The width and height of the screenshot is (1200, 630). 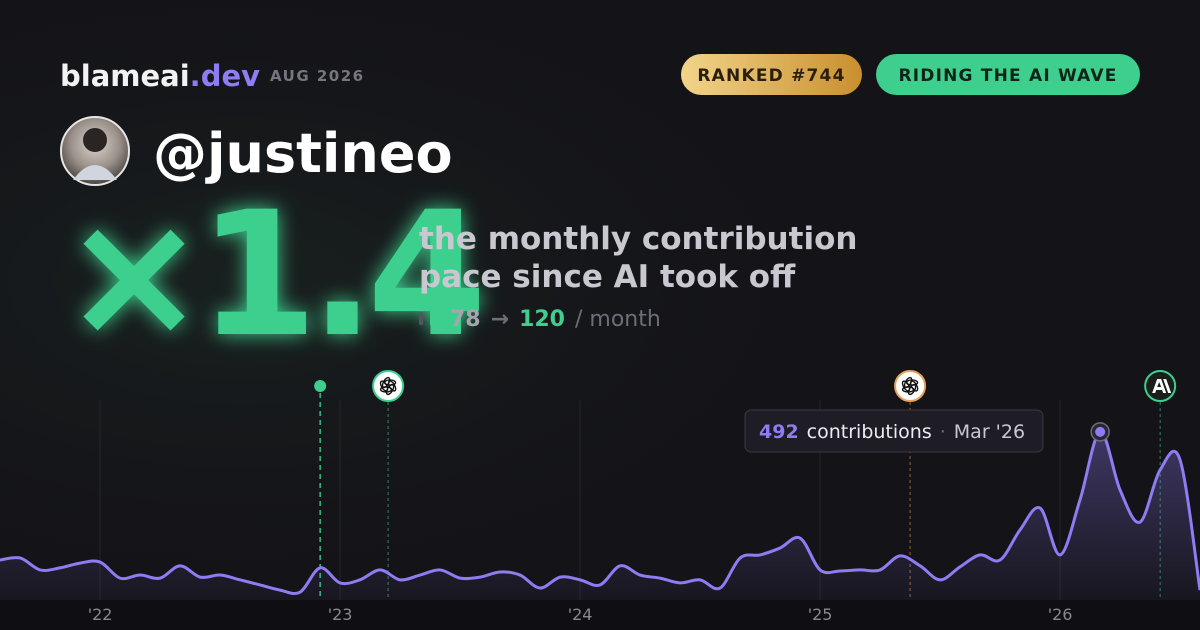 I want to click on tooltip-value: 492, so click(x=779, y=432).